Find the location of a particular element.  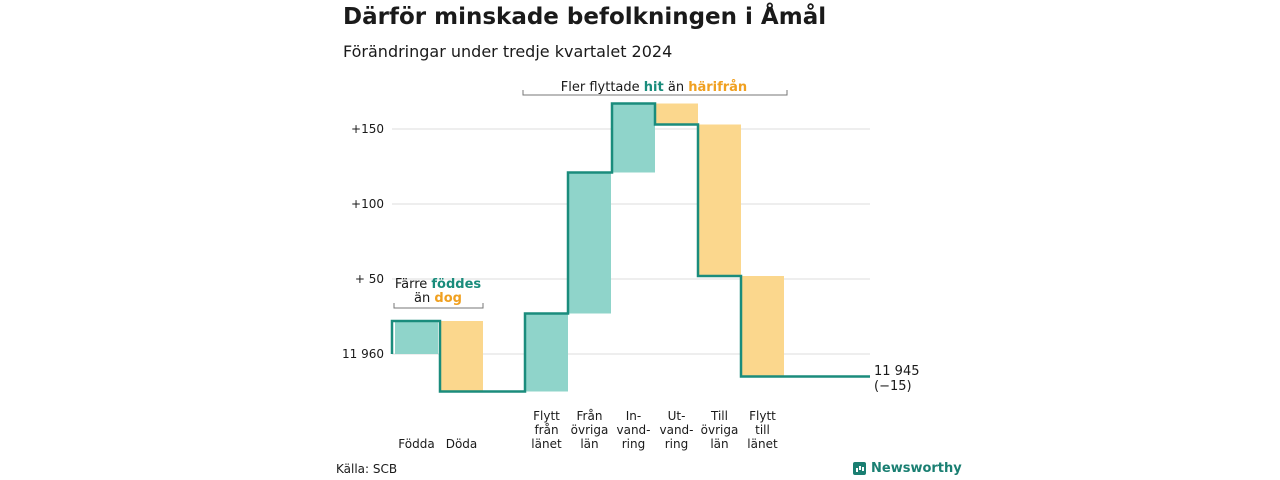

end-change-label: (−15) is located at coordinates (893, 386).